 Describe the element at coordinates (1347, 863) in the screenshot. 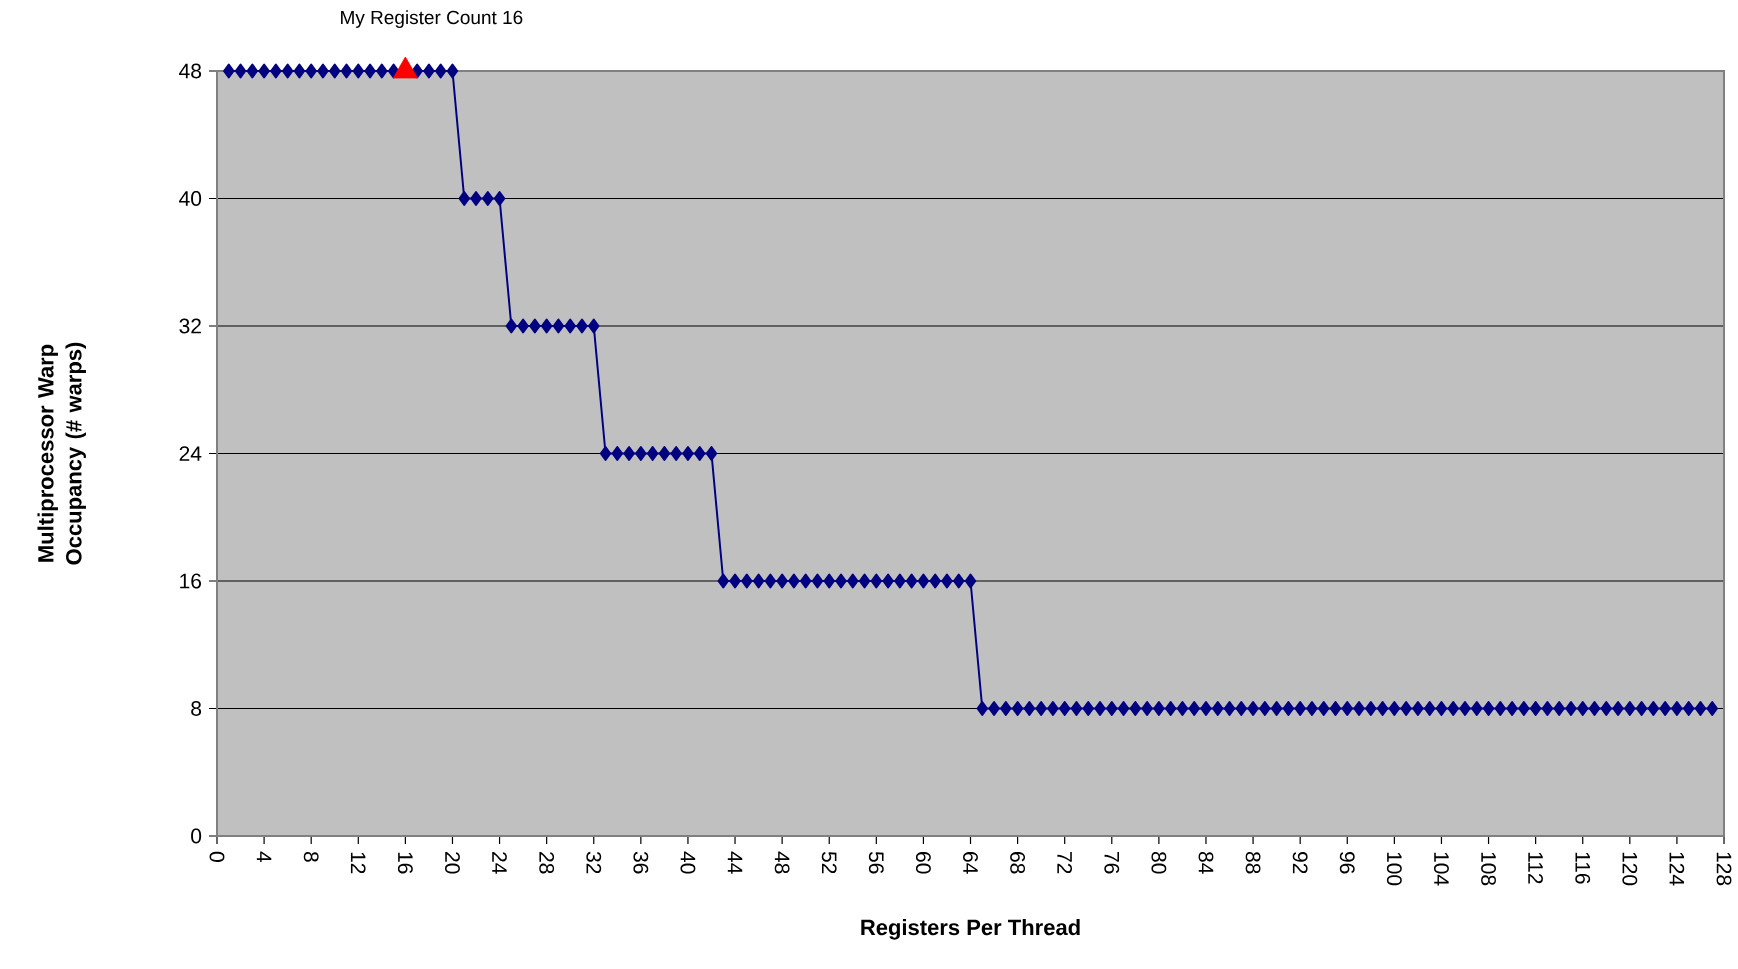

I see `x-tick-label: 96` at that location.